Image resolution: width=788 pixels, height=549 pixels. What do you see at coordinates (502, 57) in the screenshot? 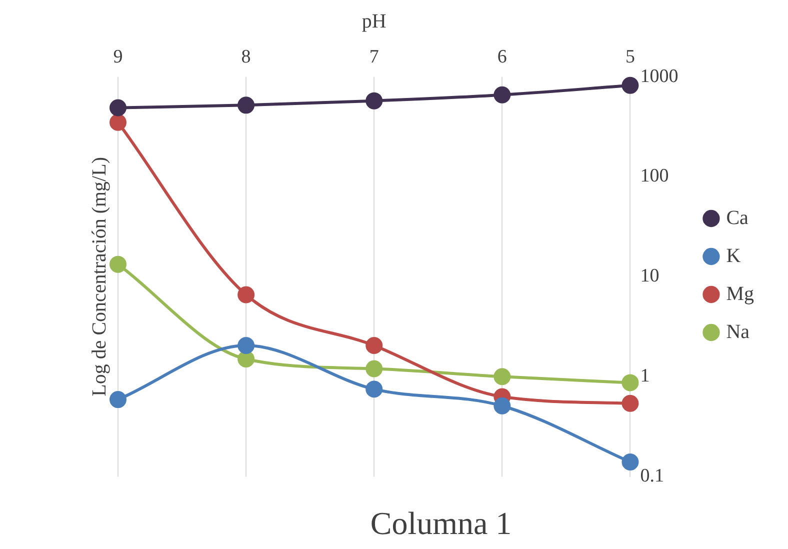
I see `x-tick-label: 6` at bounding box center [502, 57].